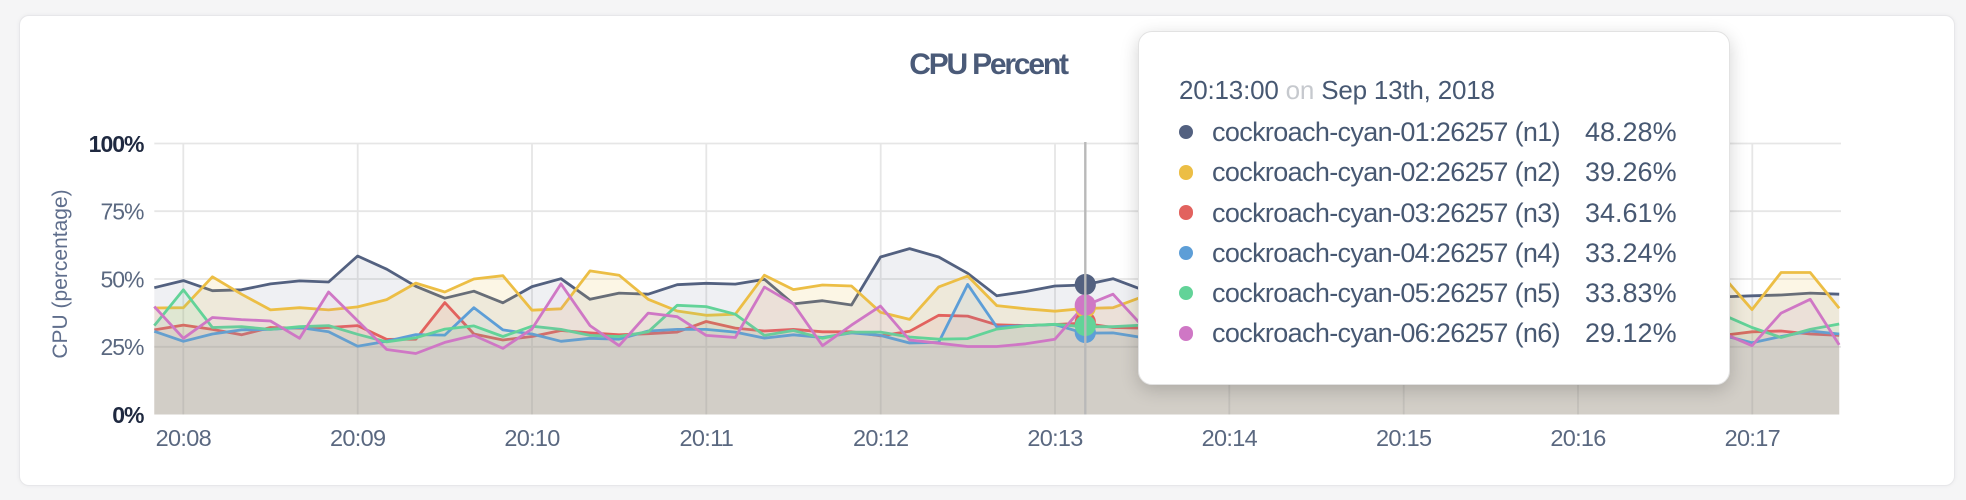 The image size is (1966, 500). I want to click on svg-text: 20:09, so click(357, 438).